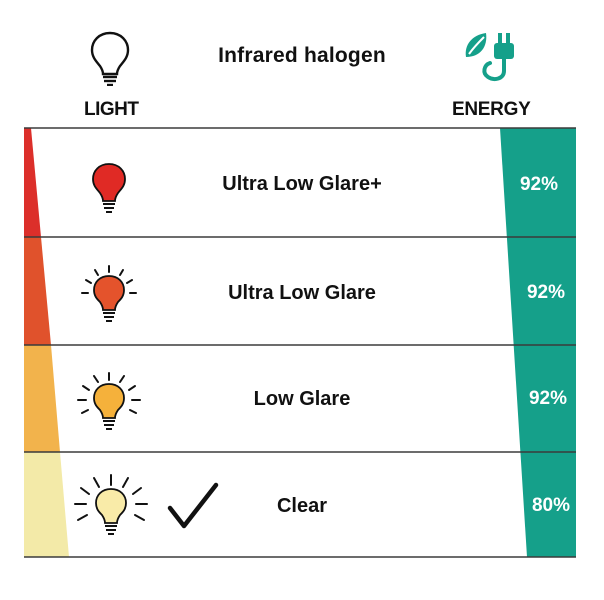 This screenshot has height=600, width=604. I want to click on orange-red-bulb-icon, so click(109, 293).